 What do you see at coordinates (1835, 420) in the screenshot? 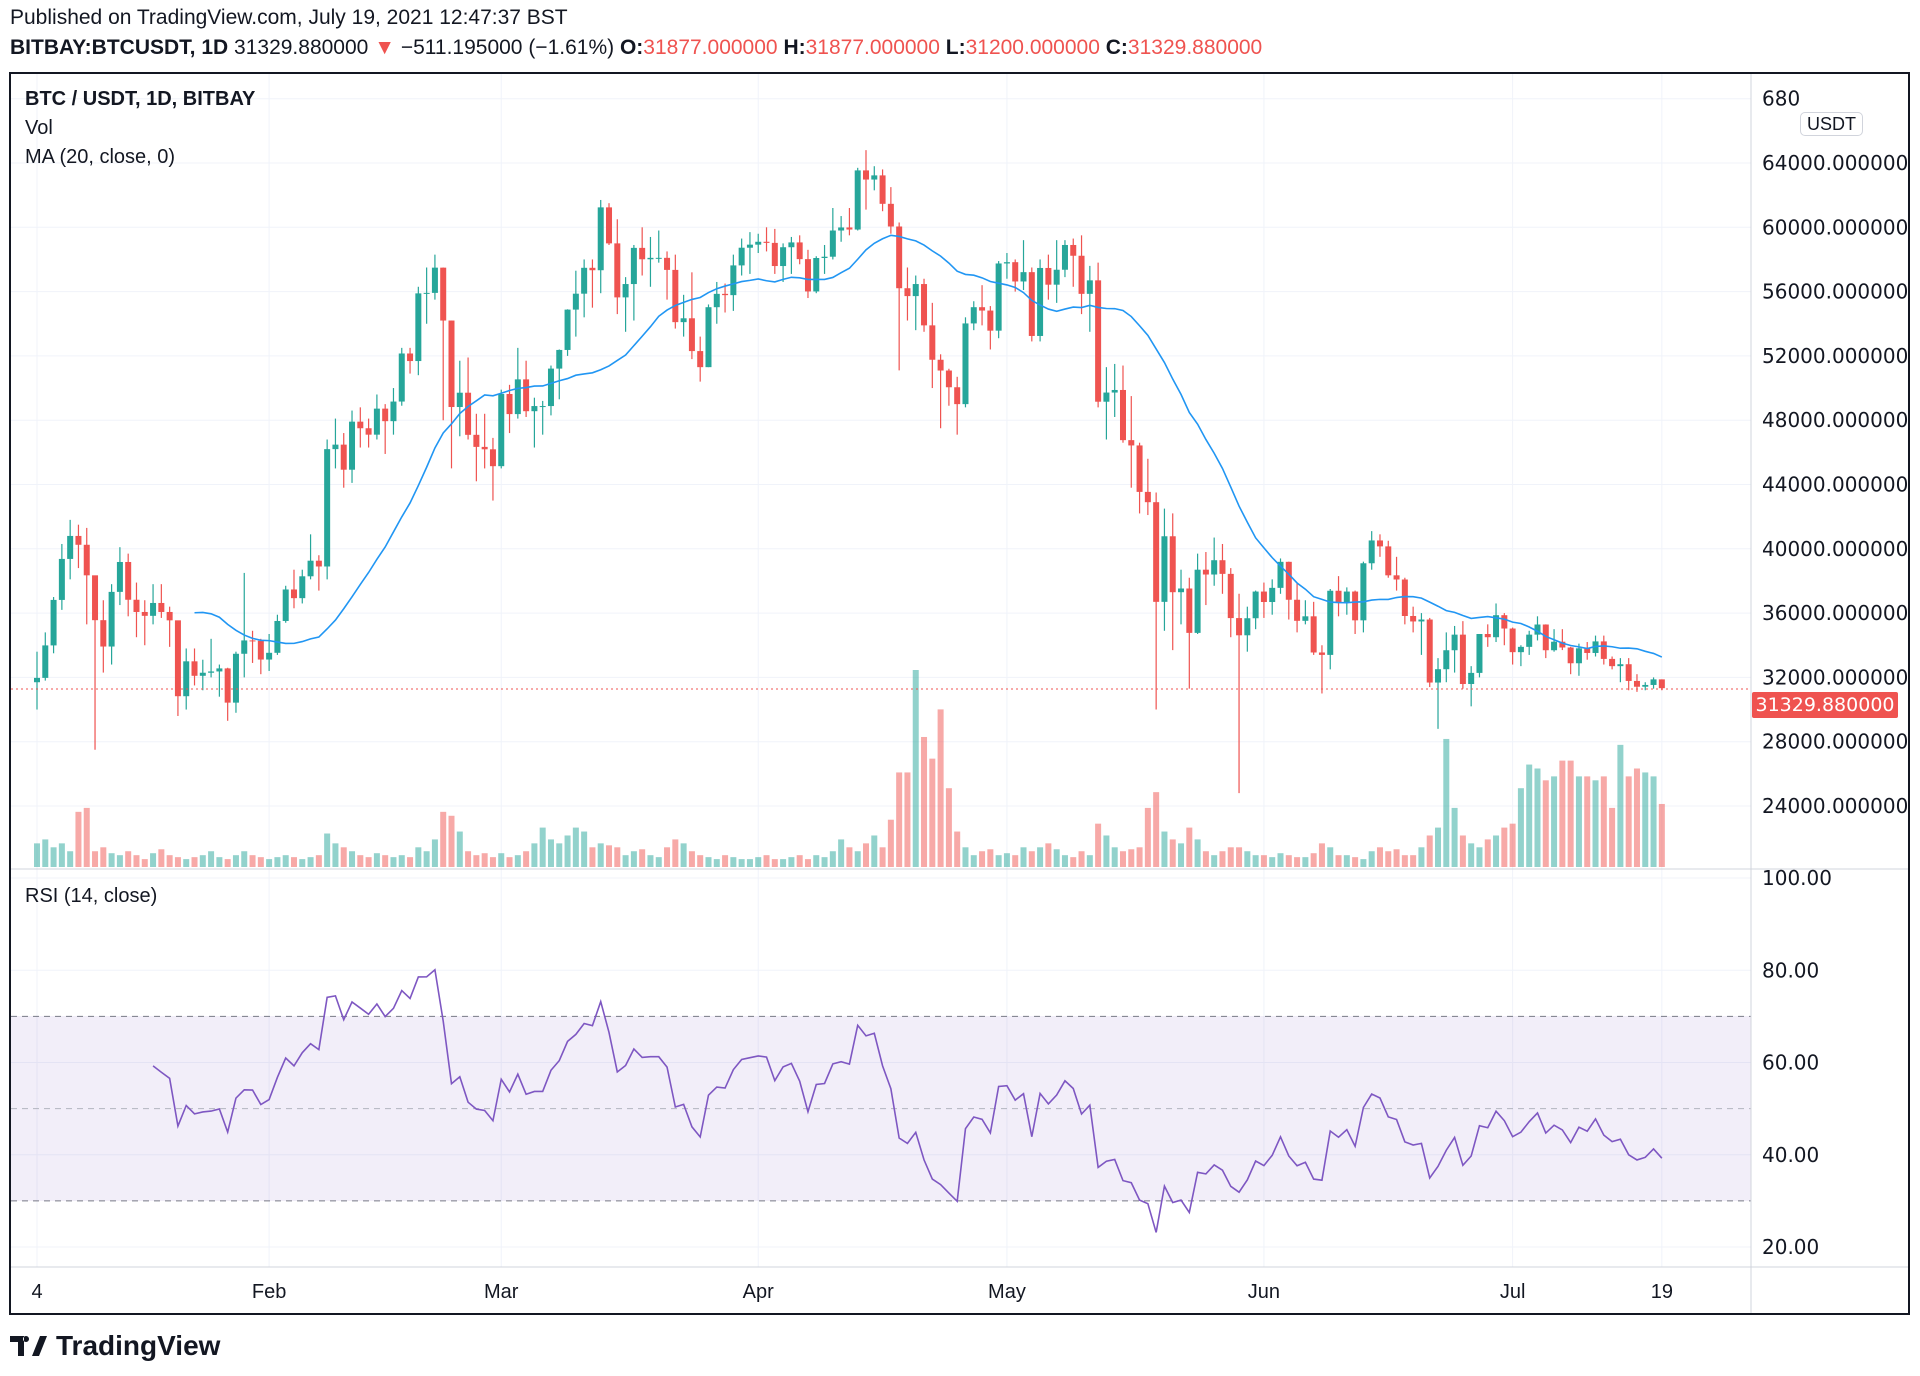
I see `price-tick-label: 48000.000000` at bounding box center [1835, 420].